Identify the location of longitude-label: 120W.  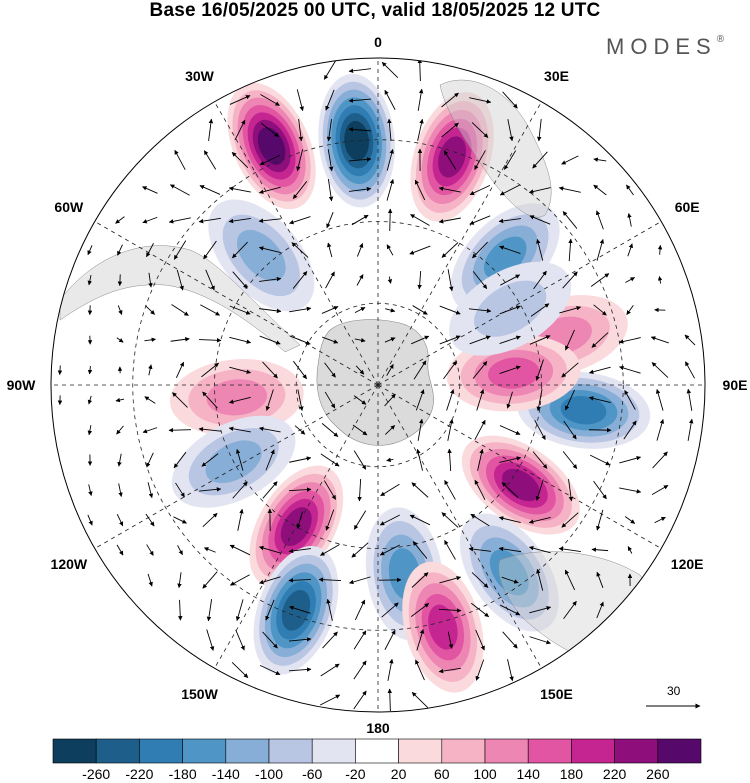
(69, 563).